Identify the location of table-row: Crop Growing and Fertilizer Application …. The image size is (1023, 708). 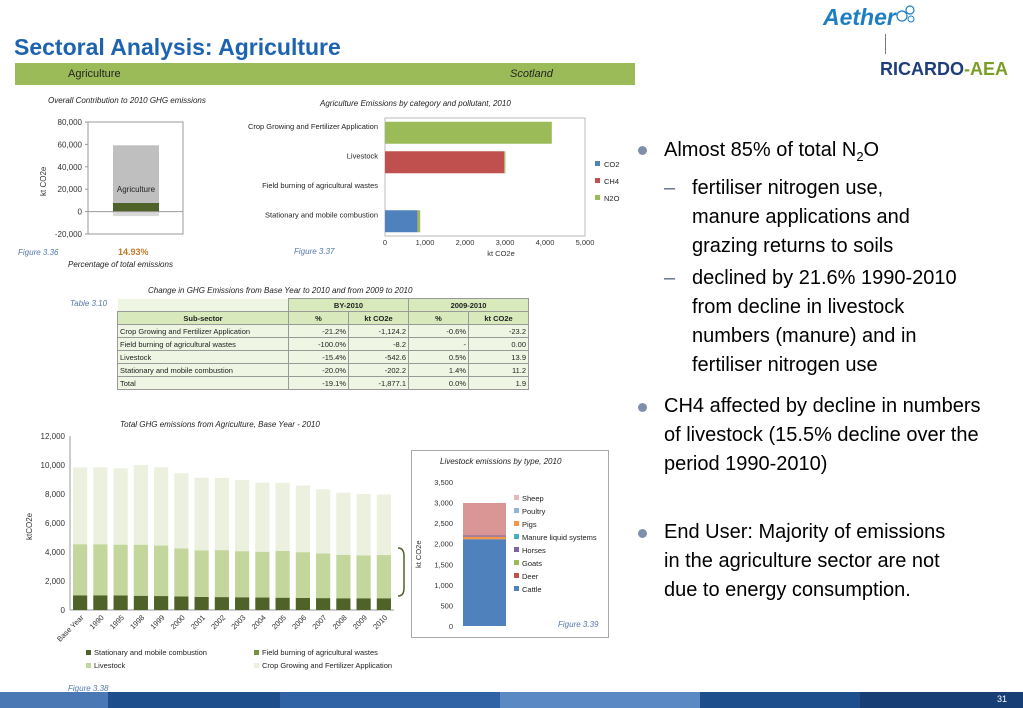
(323, 331).